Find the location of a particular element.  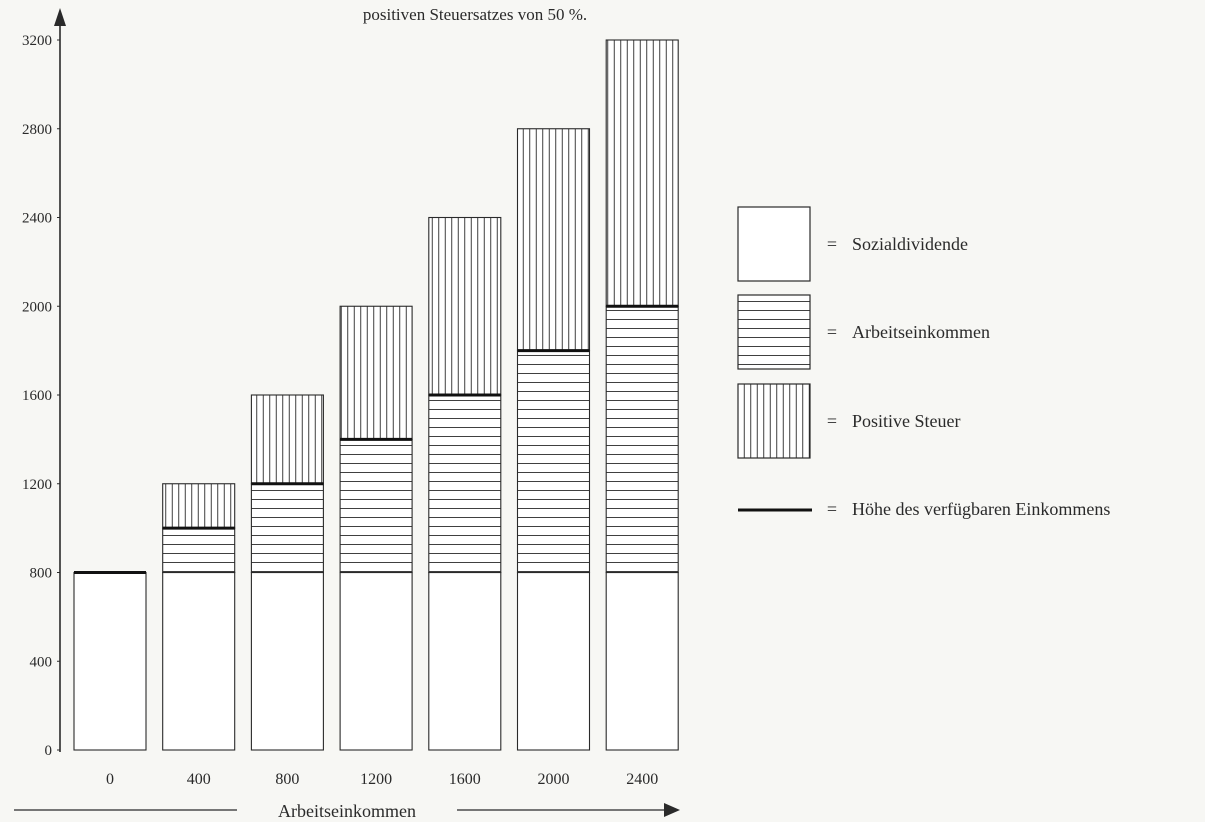

legend-swatch-horizontal is located at coordinates (774, 332).